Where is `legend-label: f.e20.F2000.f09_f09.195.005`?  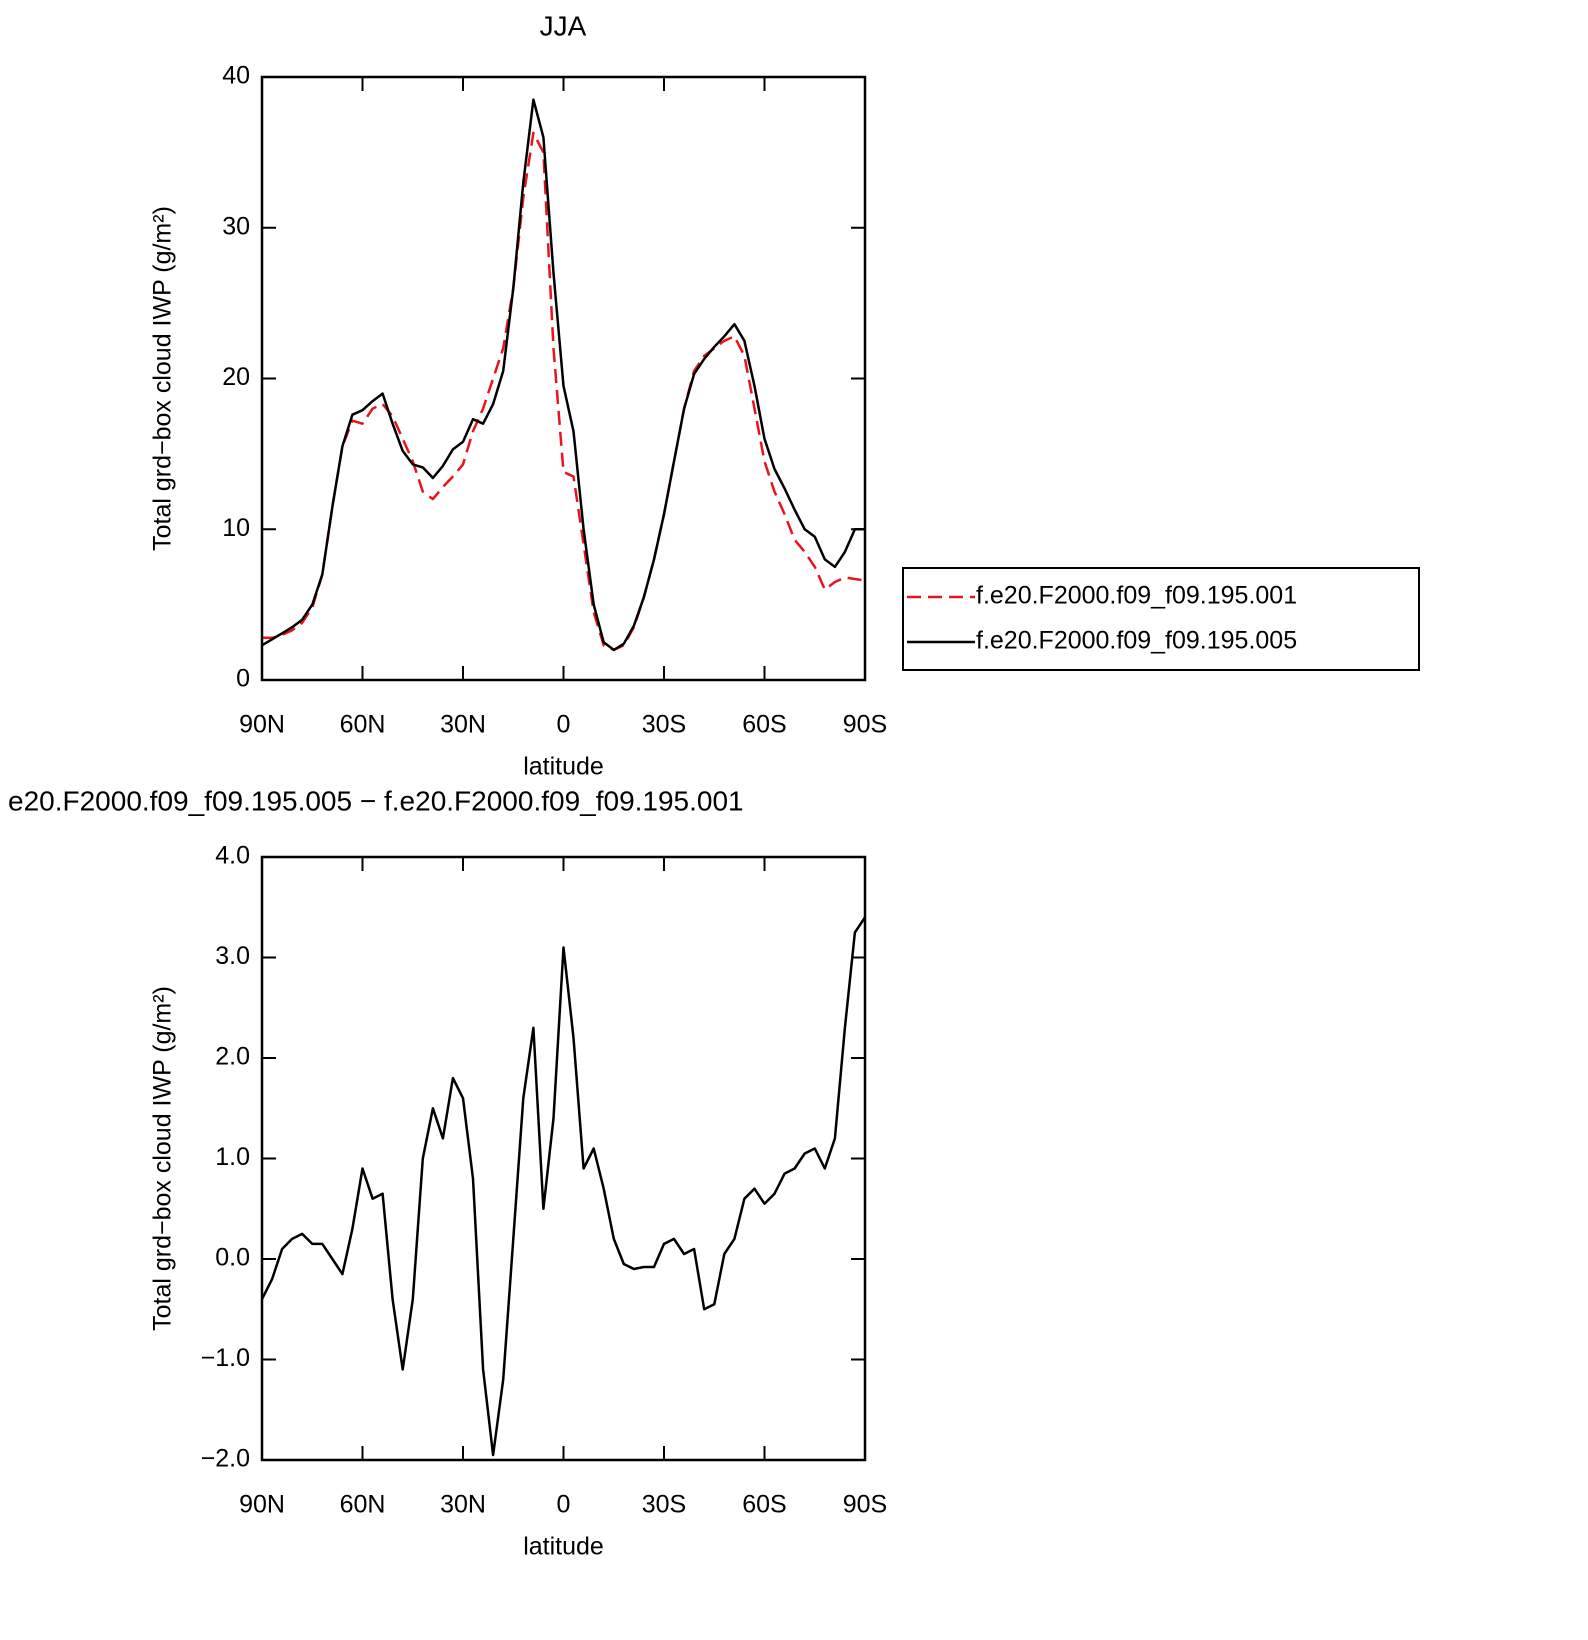 legend-label: f.e20.F2000.f09_f09.195.005 is located at coordinates (1136, 641).